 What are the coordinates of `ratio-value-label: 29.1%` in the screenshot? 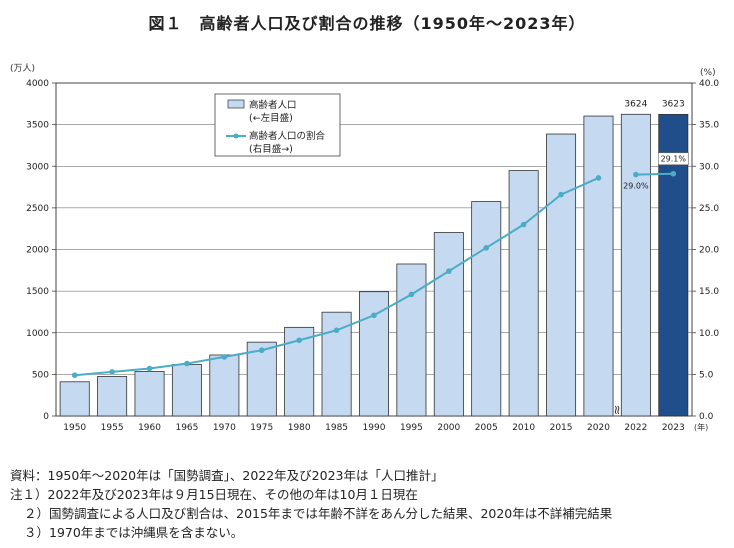 It's located at (674, 159).